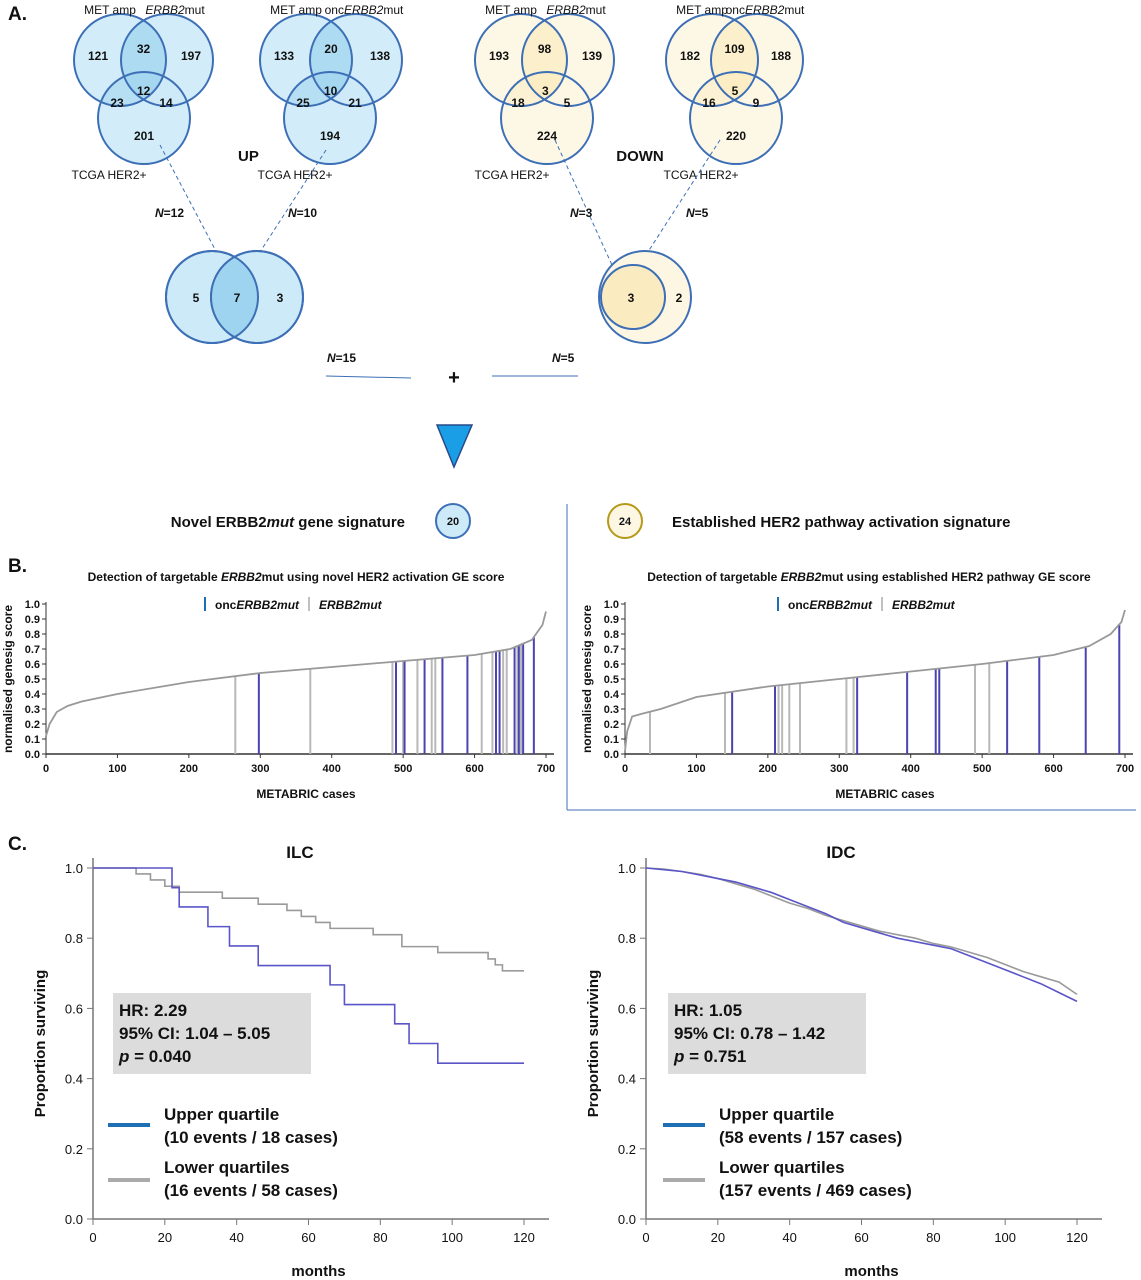 This screenshot has width=1141, height=1280. I want to click on y-tick-label: 0.3, so click(32, 710).